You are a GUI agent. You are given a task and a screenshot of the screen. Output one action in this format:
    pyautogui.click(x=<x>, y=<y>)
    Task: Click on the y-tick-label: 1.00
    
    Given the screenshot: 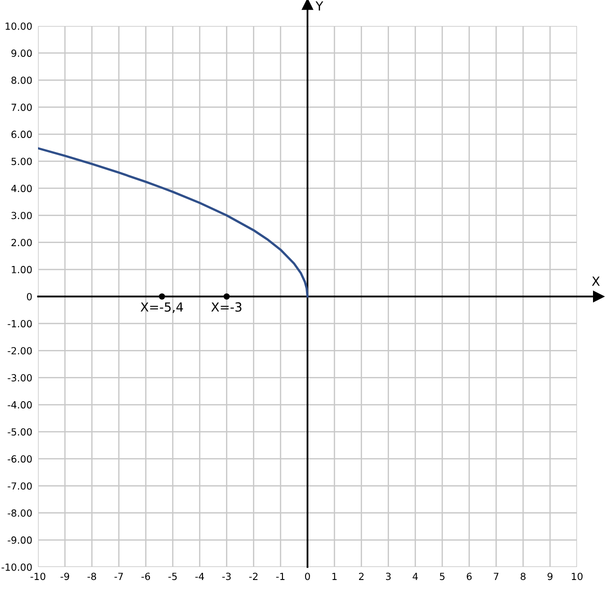 What is the action you would take?
    pyautogui.click(x=22, y=270)
    